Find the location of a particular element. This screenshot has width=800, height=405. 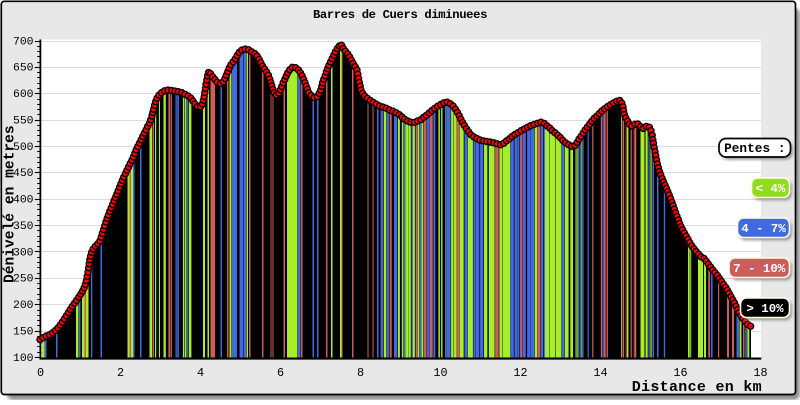

svg-text: 12 is located at coordinates (520, 373).